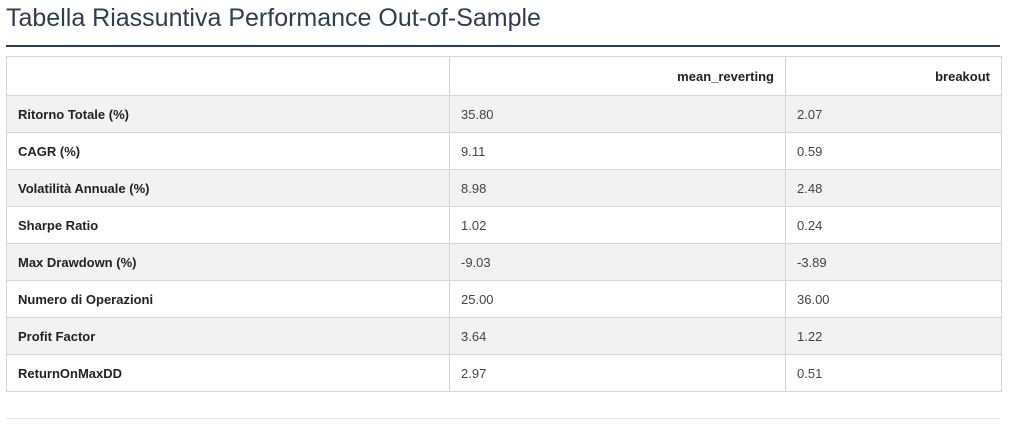 The height and width of the screenshot is (430, 1024). Describe the element at coordinates (893, 299) in the screenshot. I see `breakout-cell: 36.00` at that location.